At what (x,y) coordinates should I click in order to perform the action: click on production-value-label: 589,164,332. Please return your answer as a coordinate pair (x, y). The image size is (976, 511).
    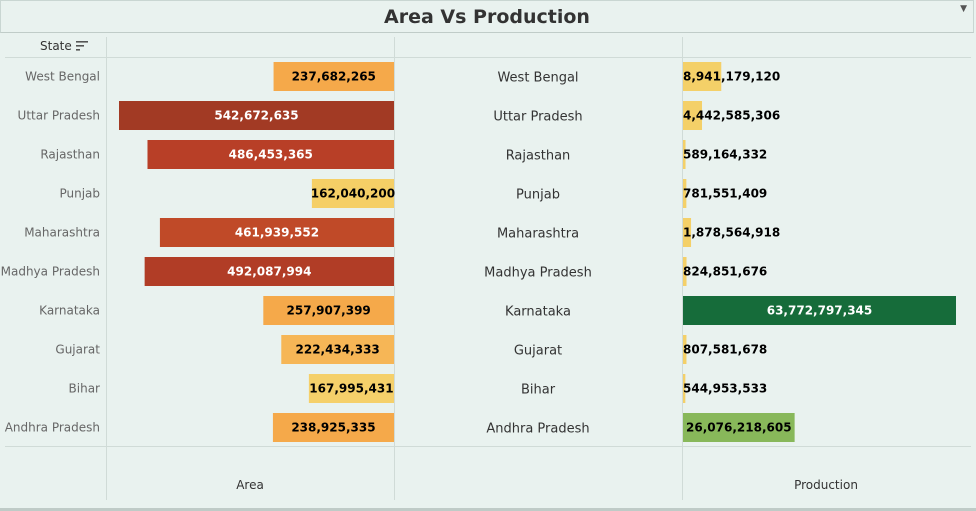
    Looking at the image, I should click on (725, 155).